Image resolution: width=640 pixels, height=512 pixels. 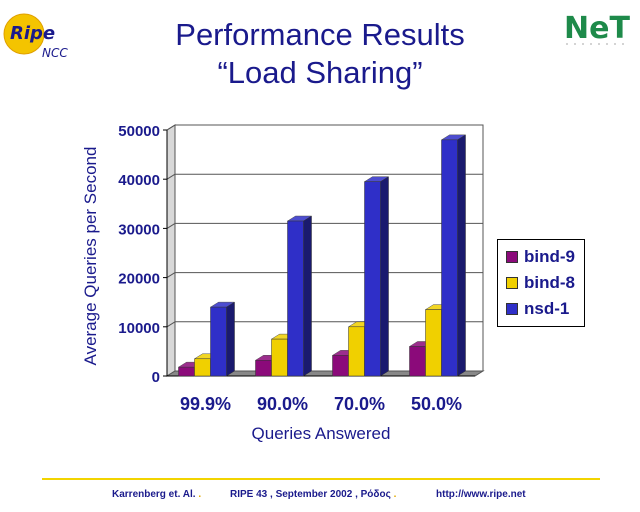 What do you see at coordinates (313, 494) in the screenshot?
I see `footer-event: RIPE 43 , September 2002 , Ρόδος .` at bounding box center [313, 494].